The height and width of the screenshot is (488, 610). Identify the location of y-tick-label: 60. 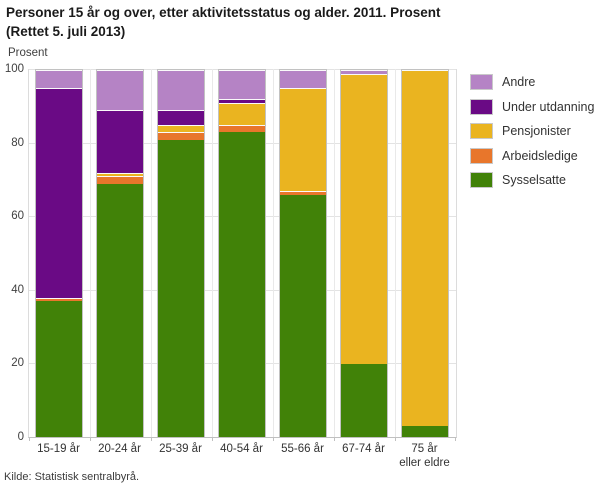
(17, 216).